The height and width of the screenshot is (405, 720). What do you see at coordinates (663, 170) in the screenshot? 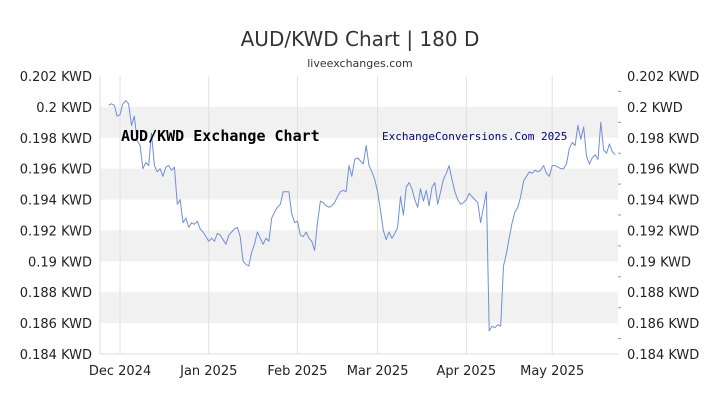
I see `y-tick-label-right: 0.196 KWD` at bounding box center [663, 170].